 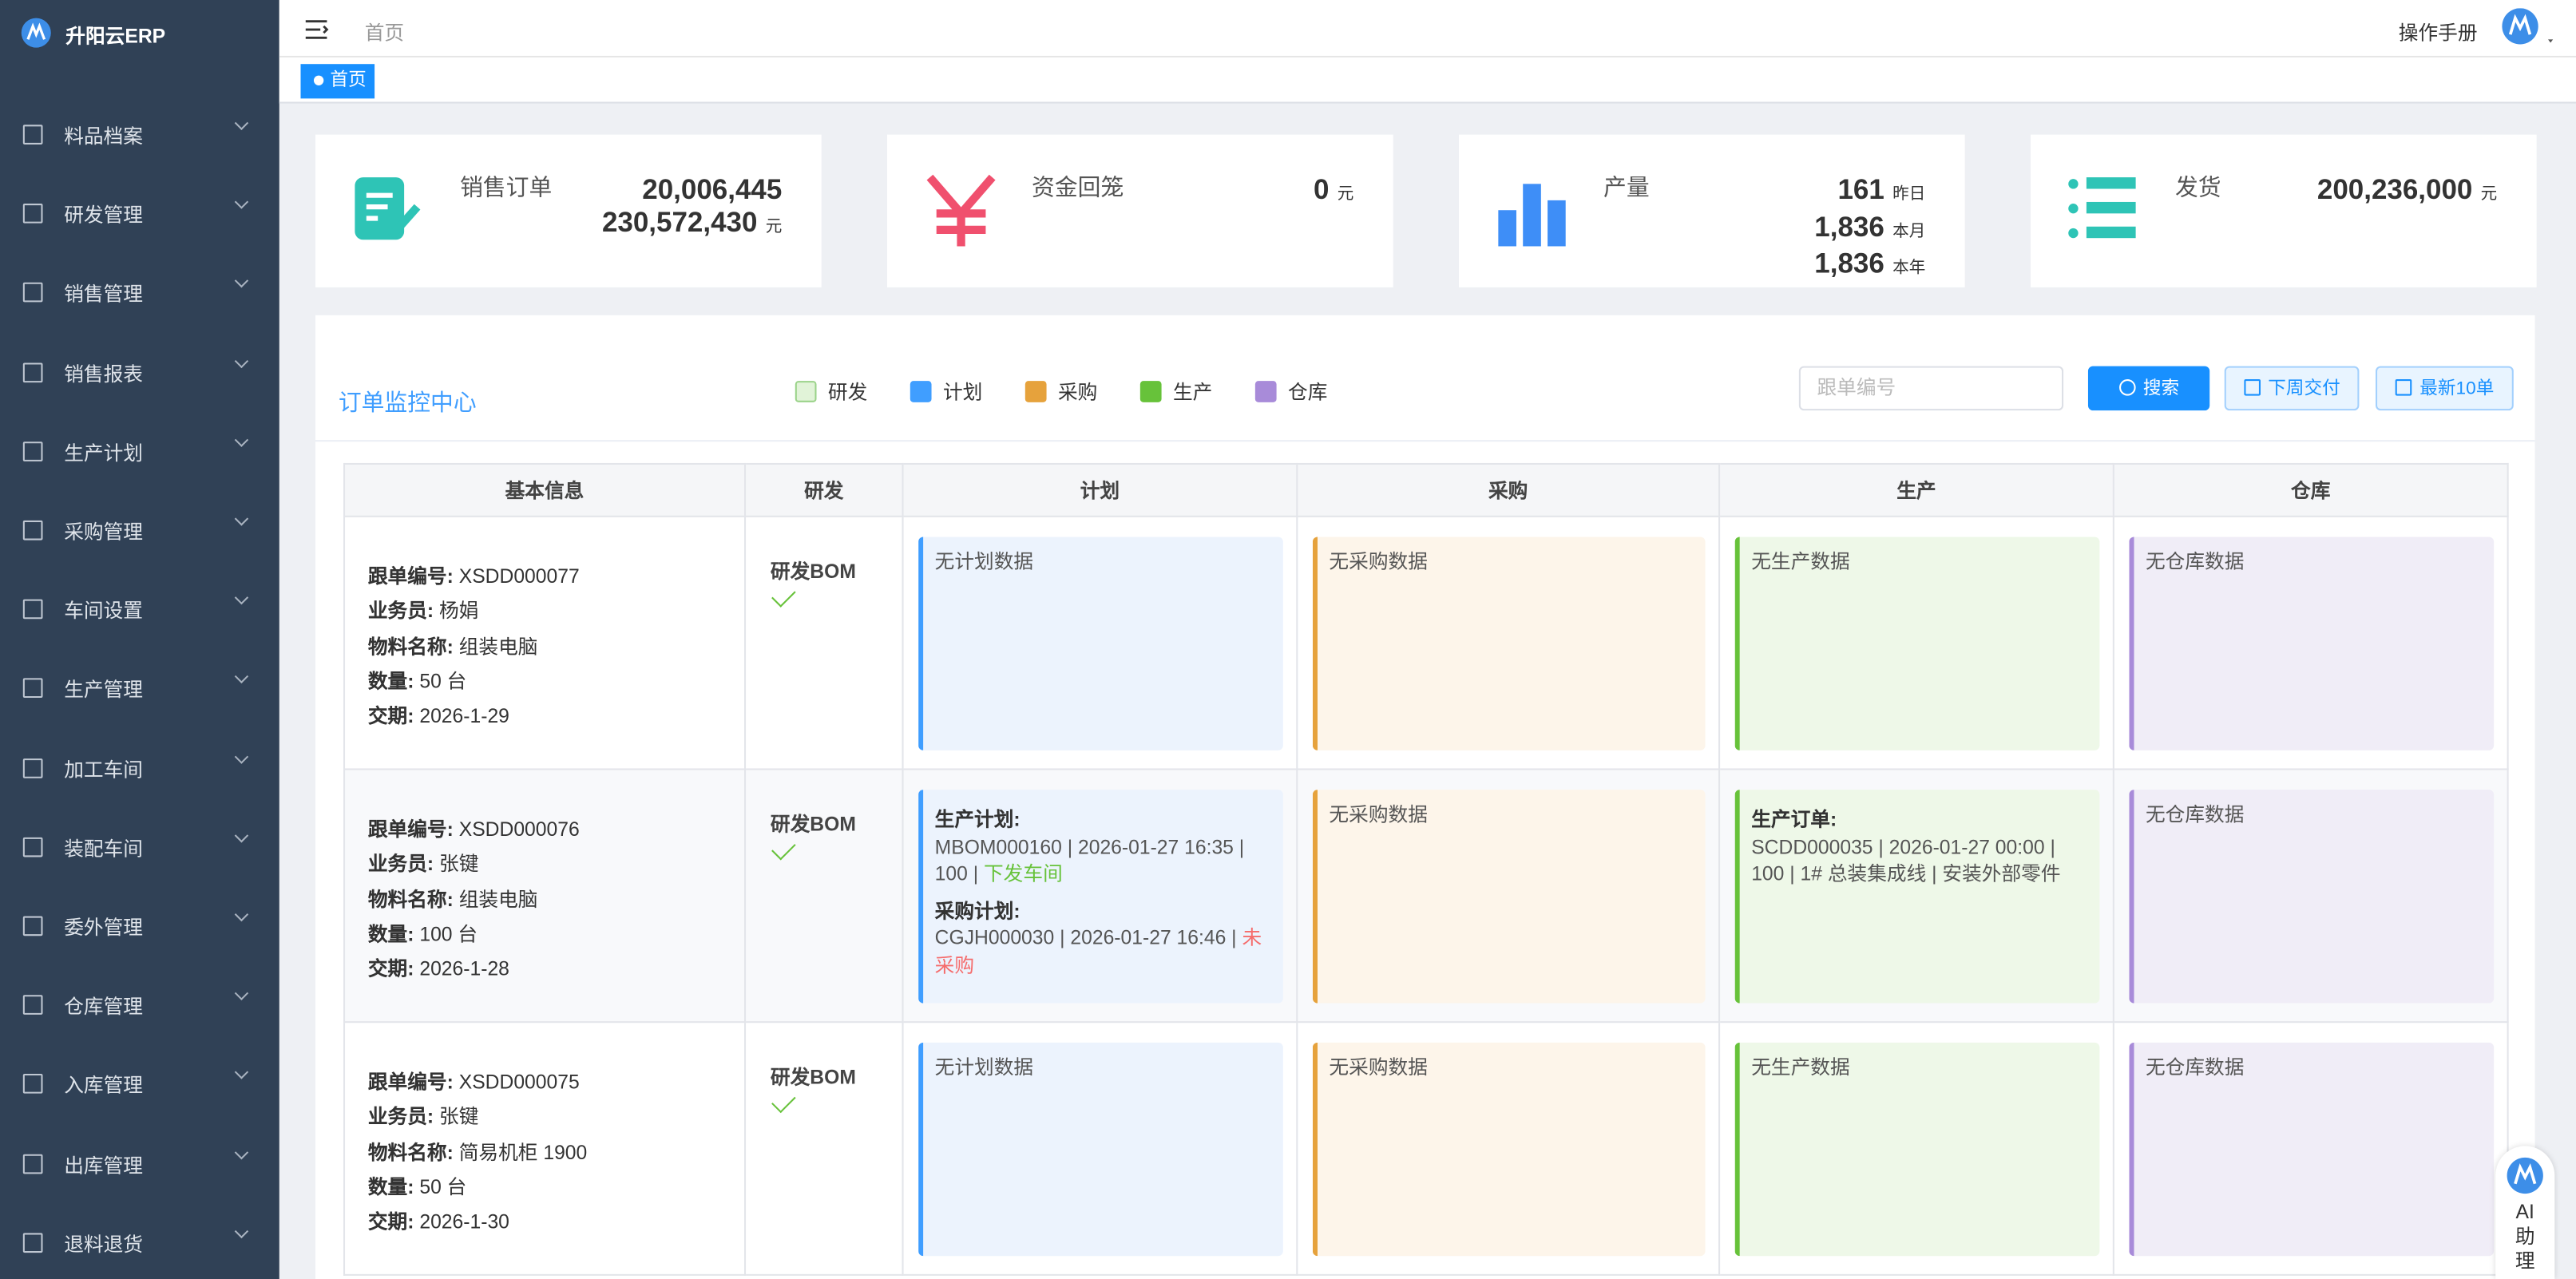 What do you see at coordinates (1103, 952) in the screenshot?
I see `block-text: CGJH000030 | 2026-01-27 16:46 | 未采购` at bounding box center [1103, 952].